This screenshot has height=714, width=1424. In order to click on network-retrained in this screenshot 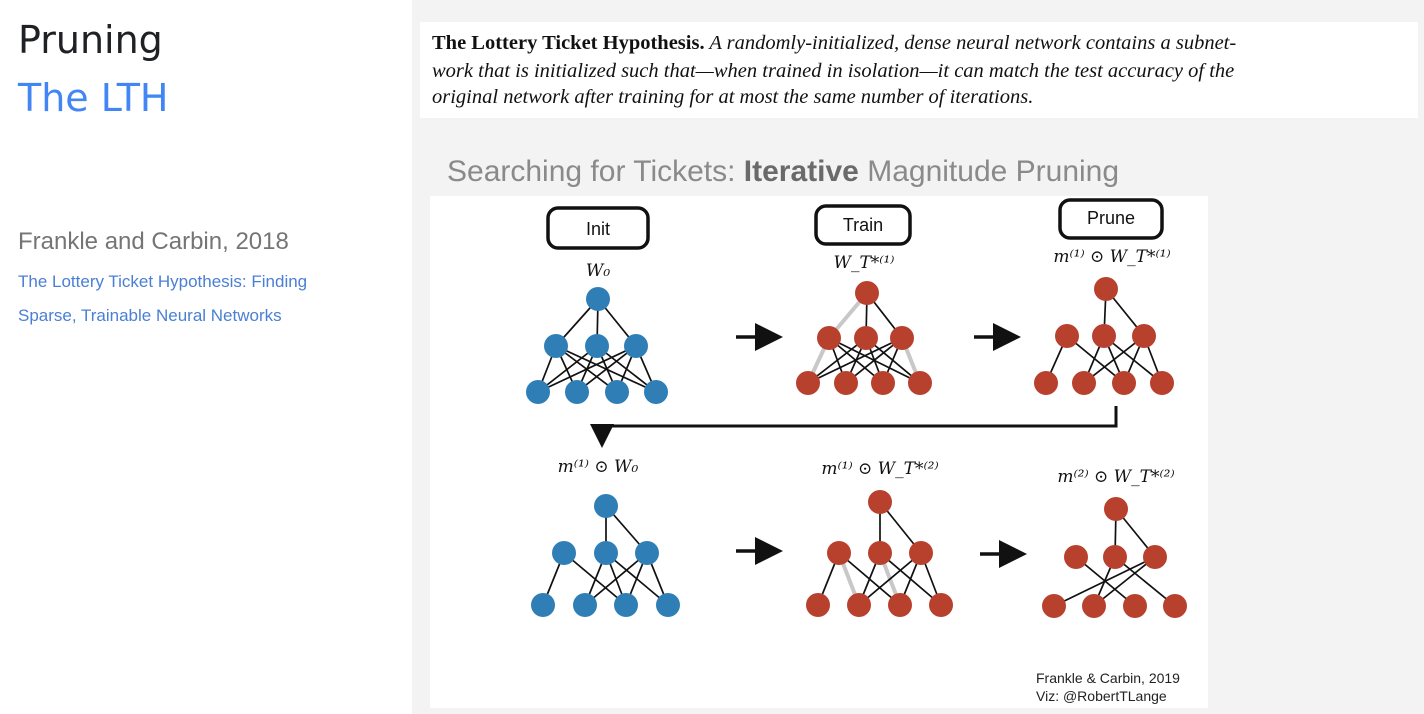, I will do `click(879, 553)`.